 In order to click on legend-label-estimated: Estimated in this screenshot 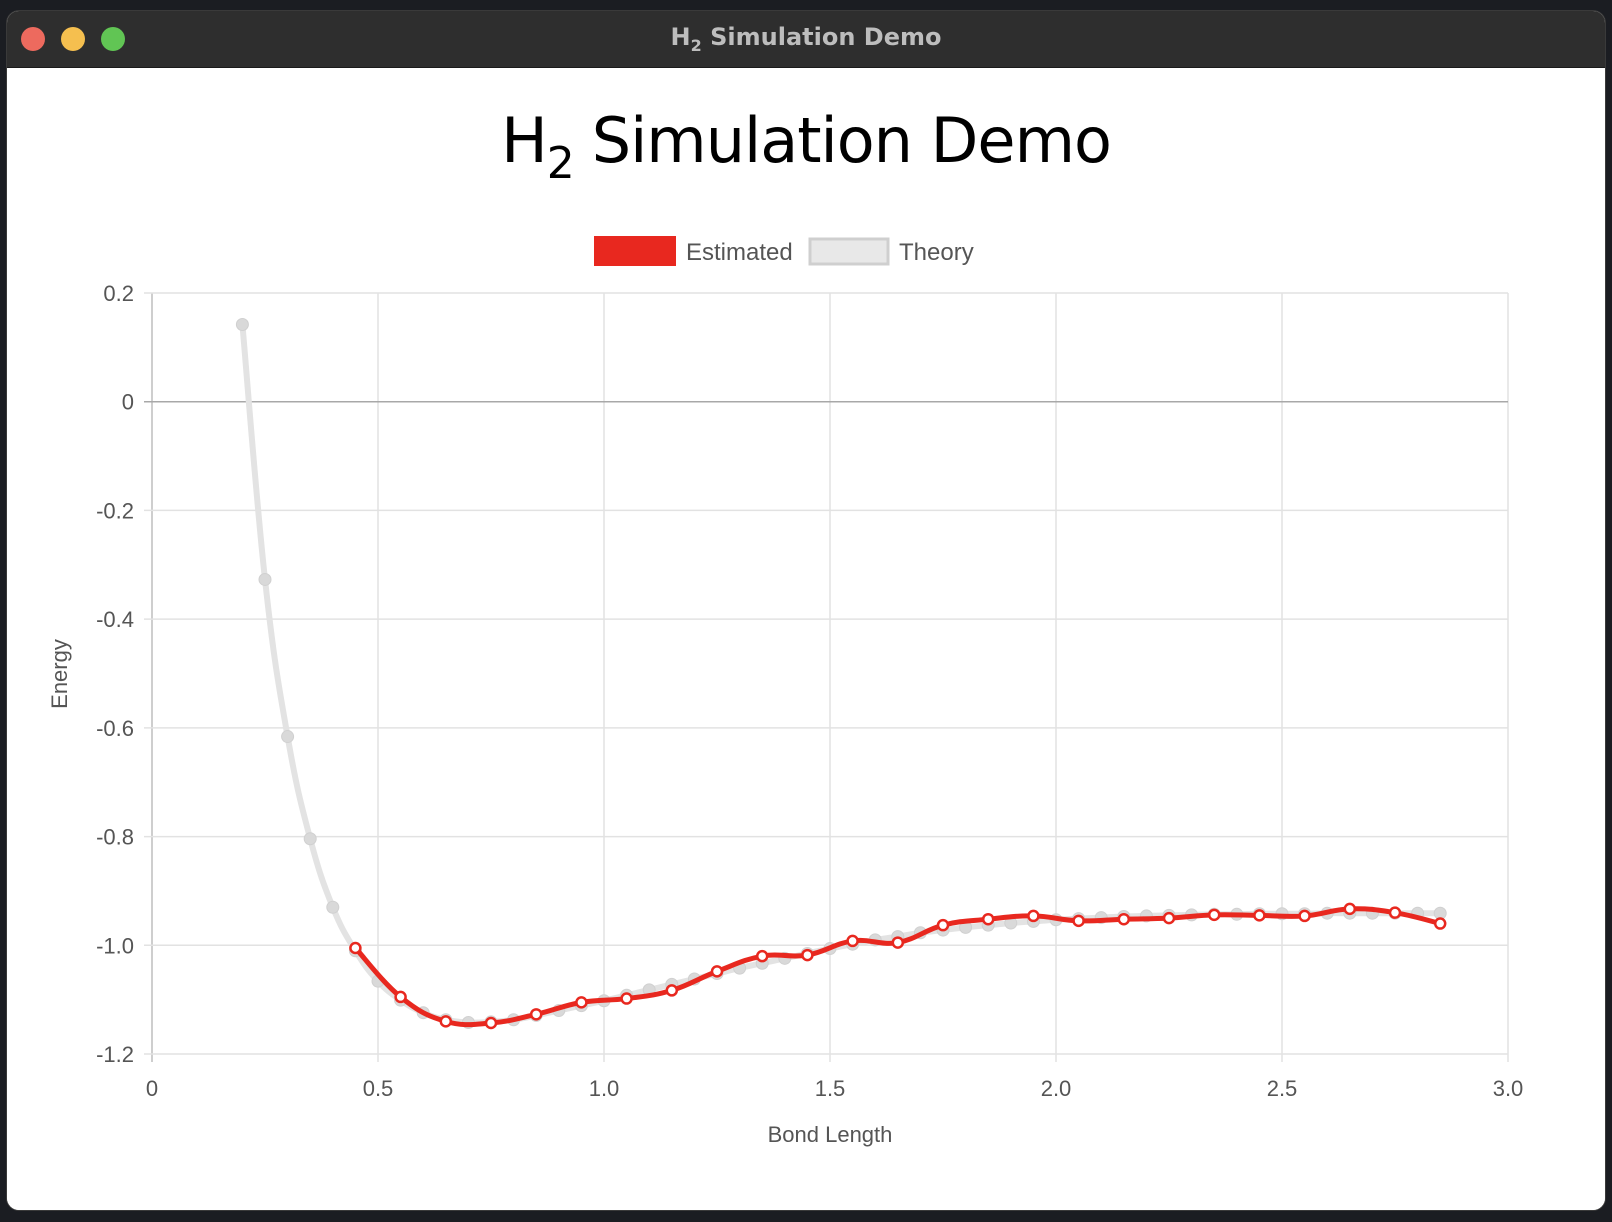, I will do `click(739, 252)`.